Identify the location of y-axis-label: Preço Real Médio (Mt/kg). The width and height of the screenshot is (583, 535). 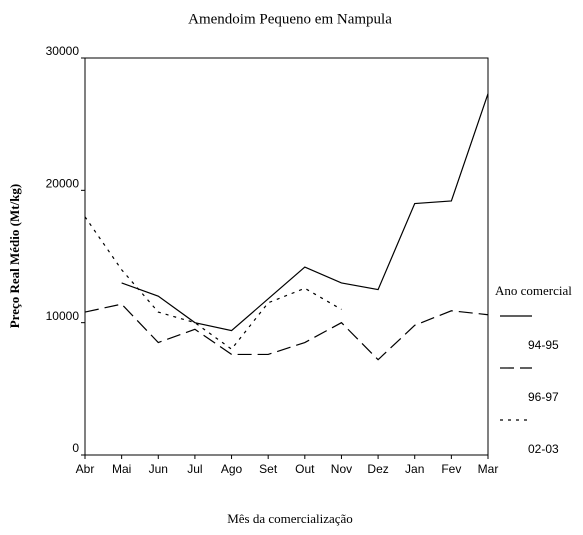
(14, 256).